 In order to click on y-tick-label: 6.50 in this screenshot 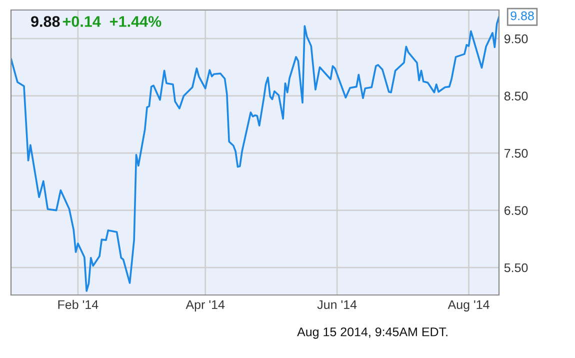, I will do `click(516, 210)`.